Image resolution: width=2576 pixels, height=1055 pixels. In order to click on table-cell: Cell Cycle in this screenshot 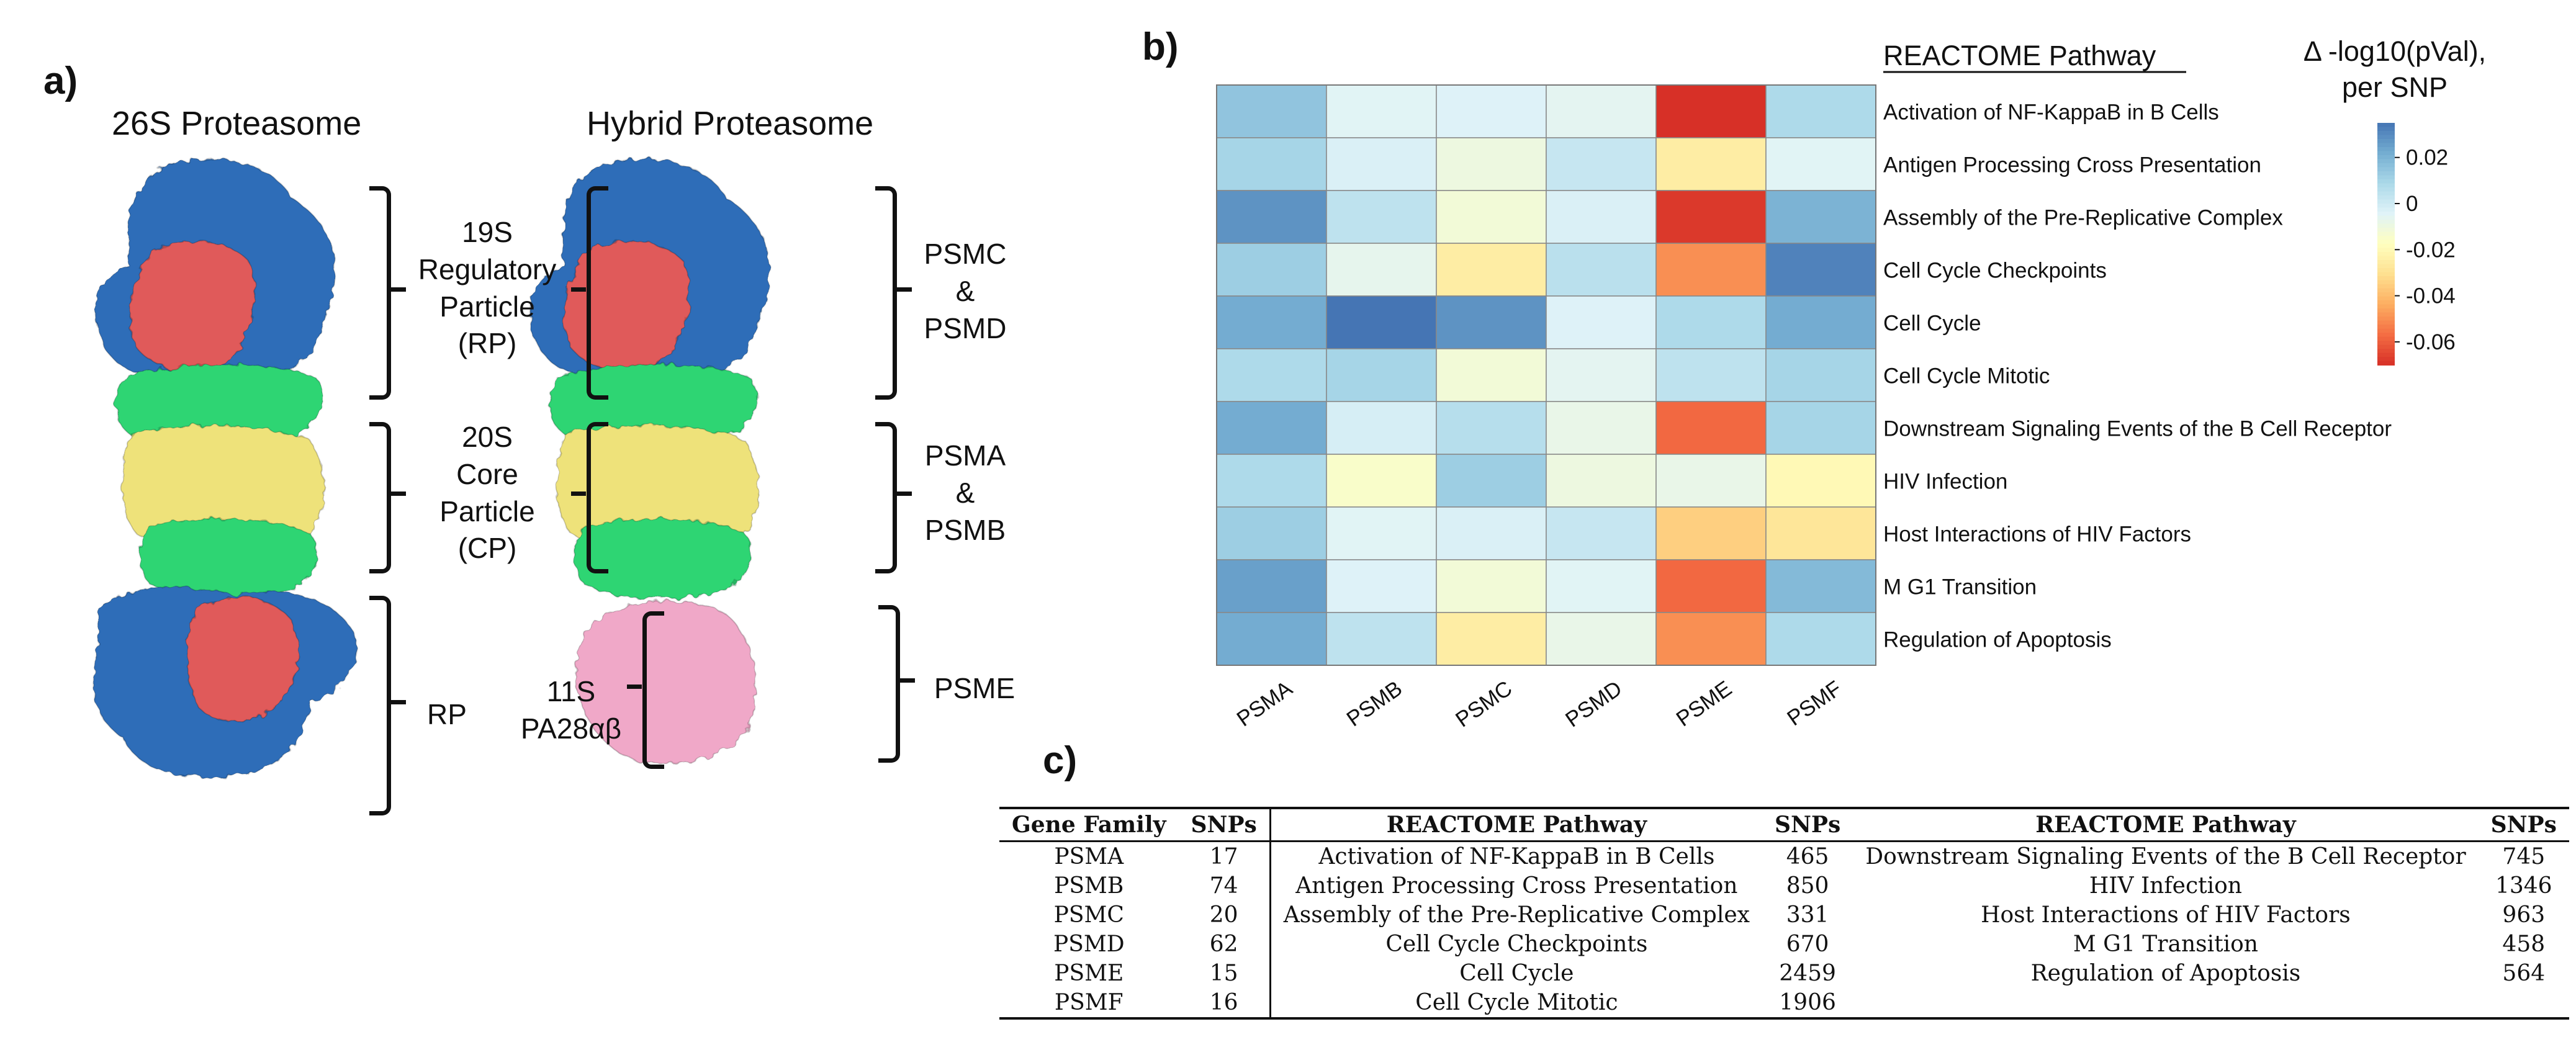, I will do `click(1516, 973)`.